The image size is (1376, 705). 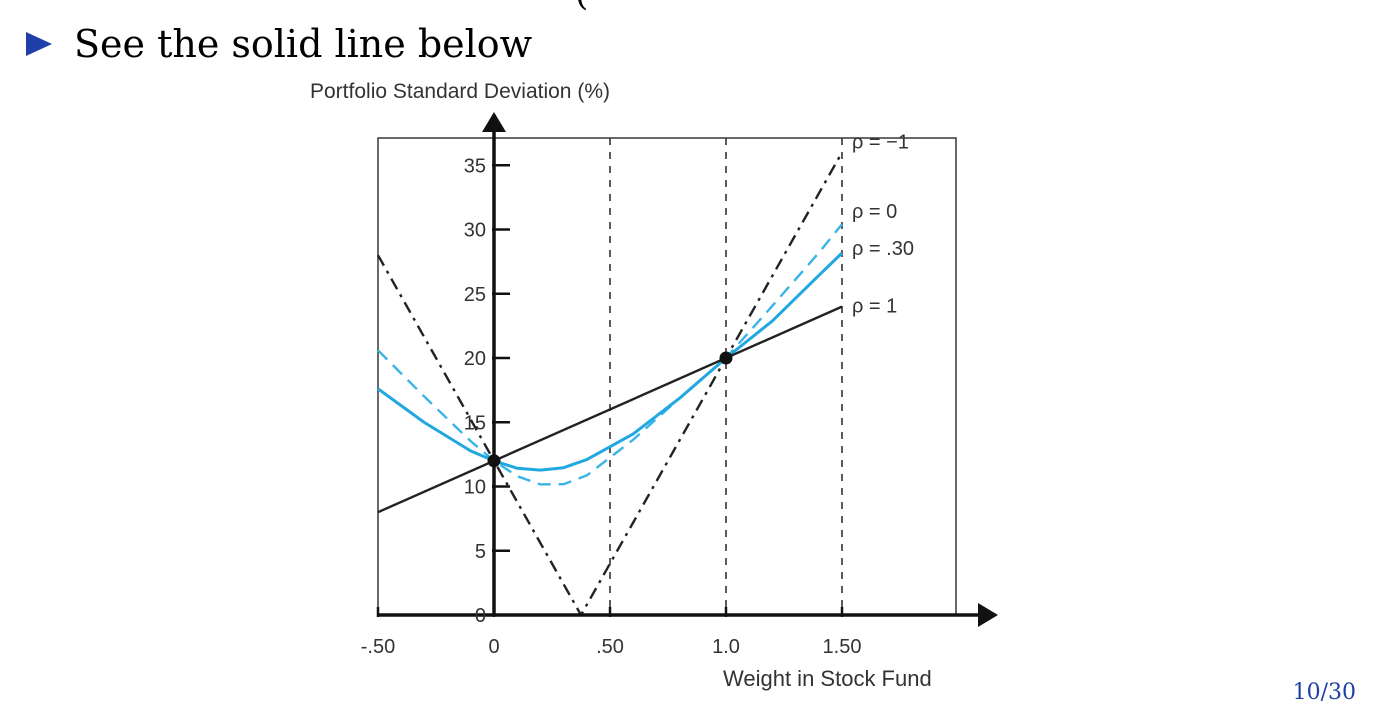 I want to click on series-label-3: ρ = 1, so click(x=874, y=307).